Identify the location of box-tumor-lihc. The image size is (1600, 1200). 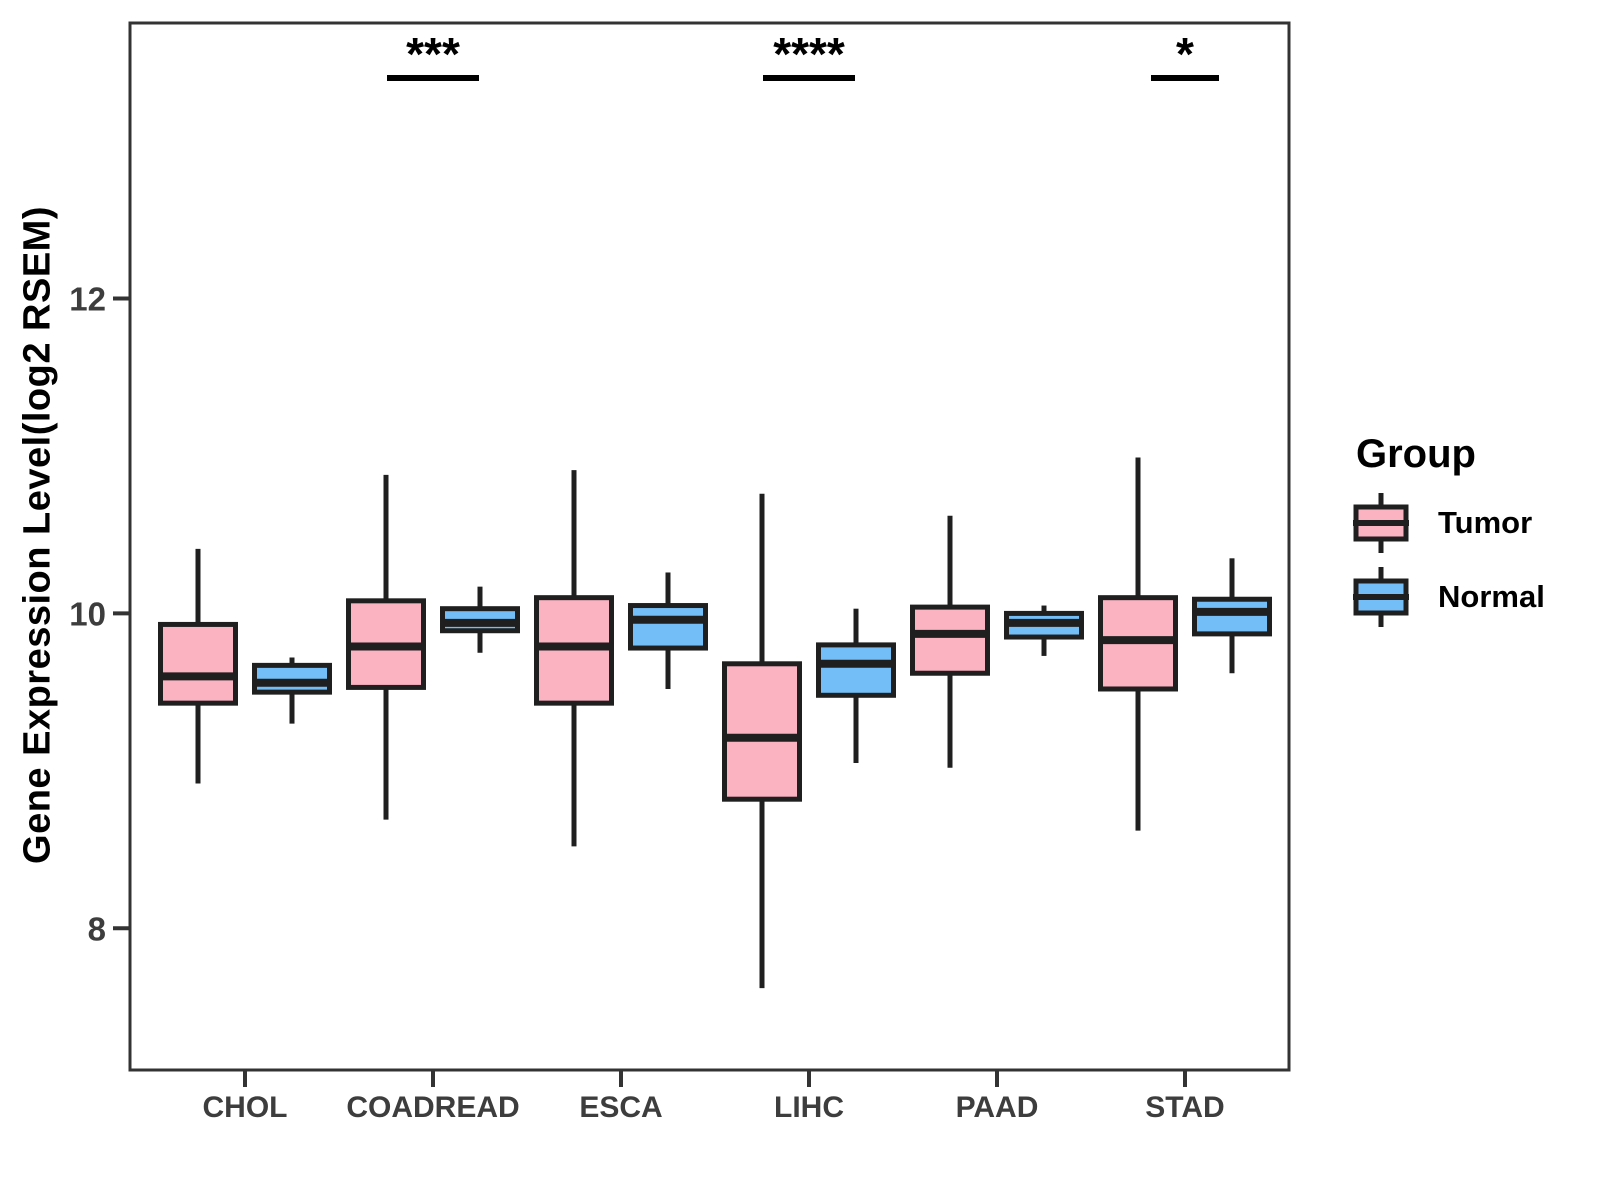
(762, 731).